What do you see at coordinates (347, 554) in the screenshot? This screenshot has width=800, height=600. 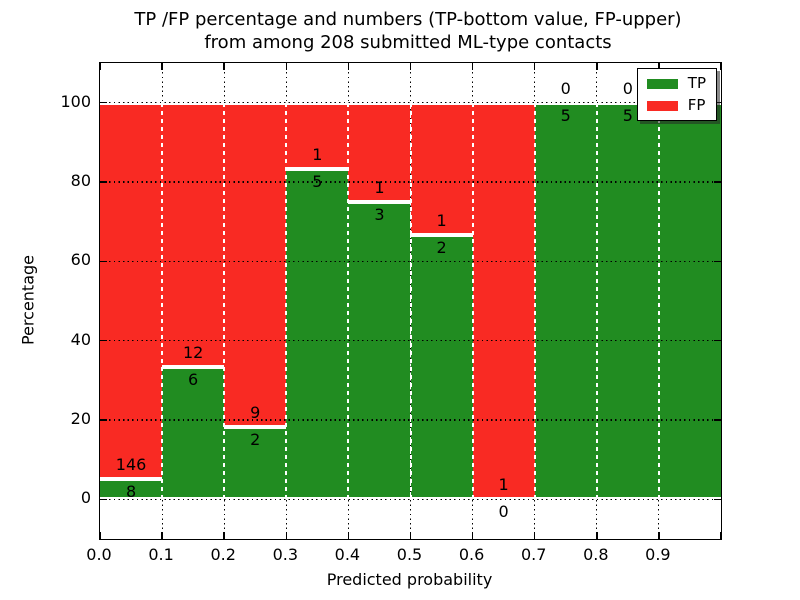 I see `x-tick-label: 0.4` at bounding box center [347, 554].